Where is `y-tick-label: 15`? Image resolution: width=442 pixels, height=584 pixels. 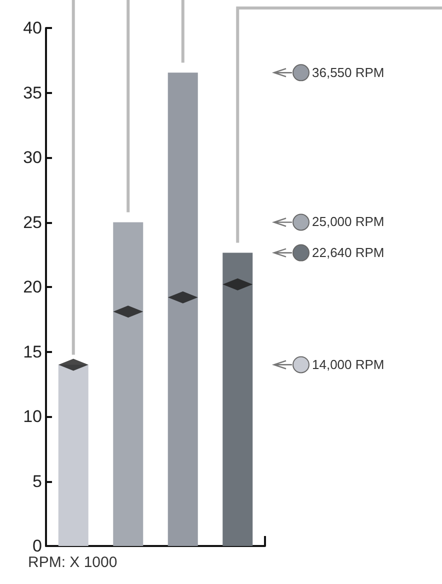 y-tick-label: 15 is located at coordinates (32, 352).